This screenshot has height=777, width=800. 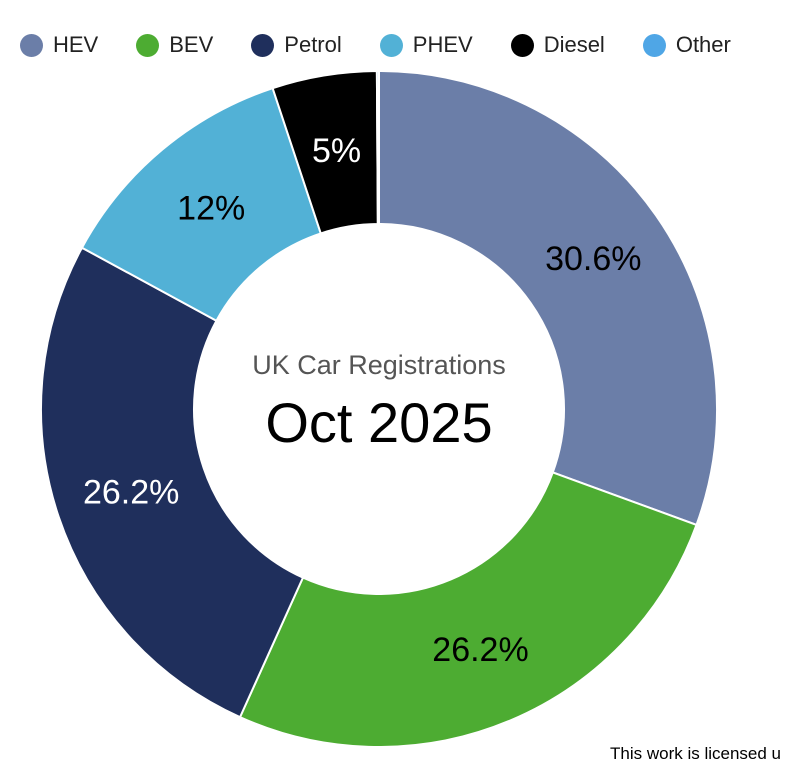 What do you see at coordinates (131, 492) in the screenshot?
I see `data-label-petrol: 26.2%` at bounding box center [131, 492].